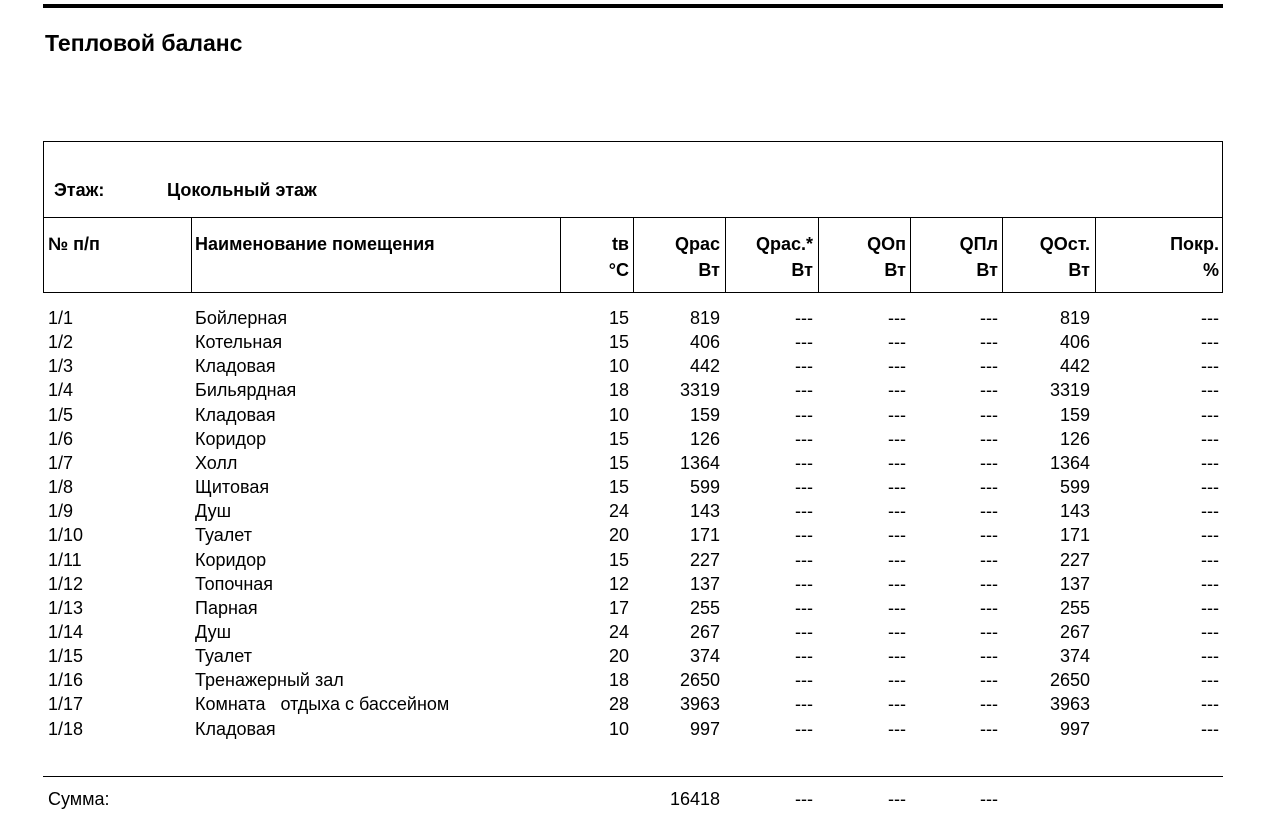 The height and width of the screenshot is (828, 1279). What do you see at coordinates (897, 799) in the screenshot?
I see `summary-qop: ---` at bounding box center [897, 799].